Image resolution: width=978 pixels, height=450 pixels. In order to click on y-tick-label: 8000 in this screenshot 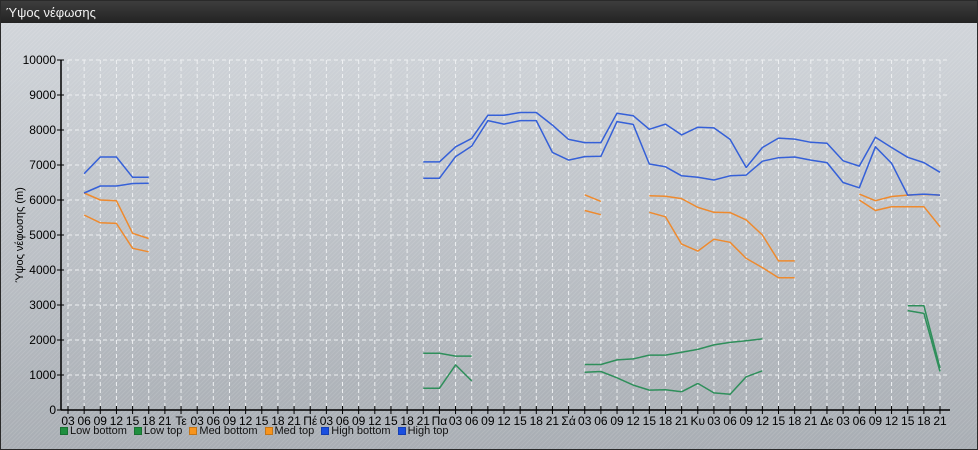, I will do `click(42, 130)`.